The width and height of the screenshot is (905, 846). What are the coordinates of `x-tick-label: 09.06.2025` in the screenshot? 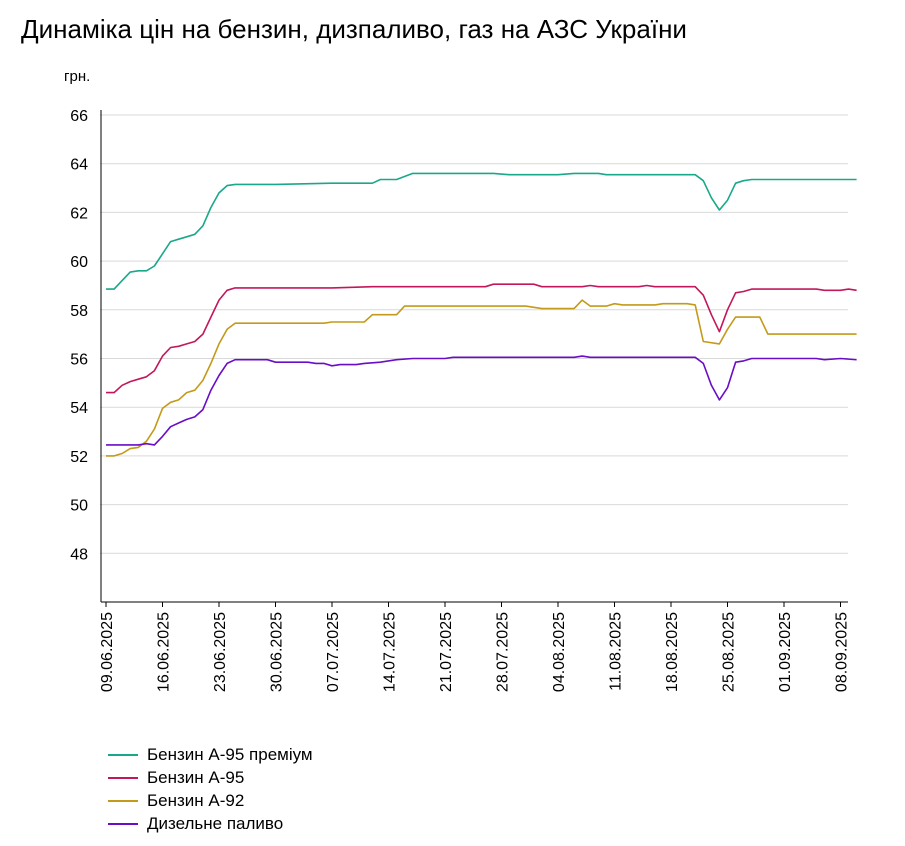 It's located at (107, 652).